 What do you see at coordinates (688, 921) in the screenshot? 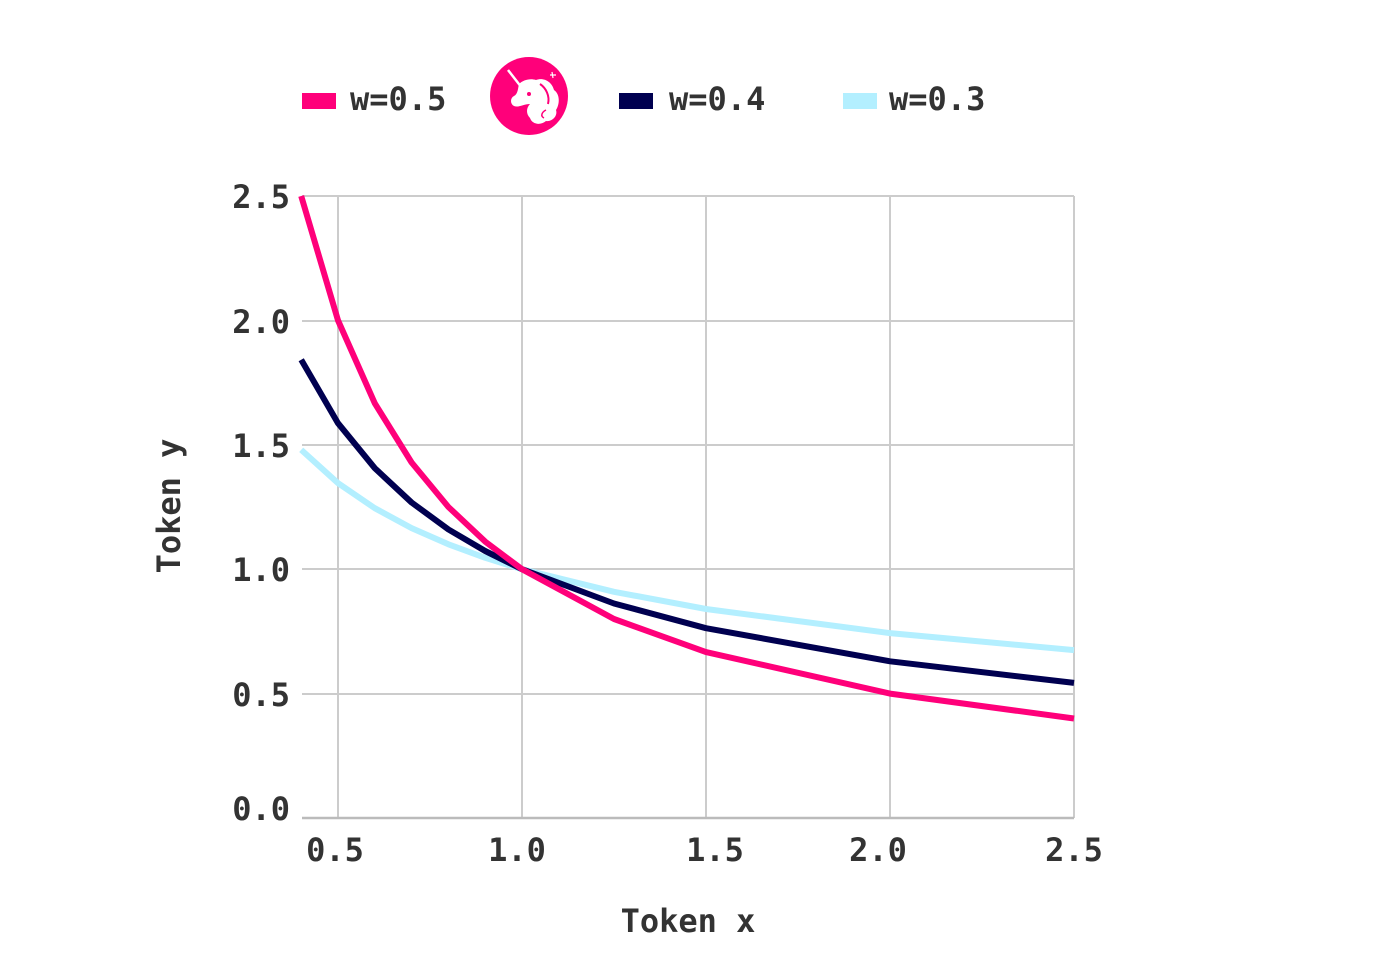
I see `x-axis-title: Token x` at bounding box center [688, 921].